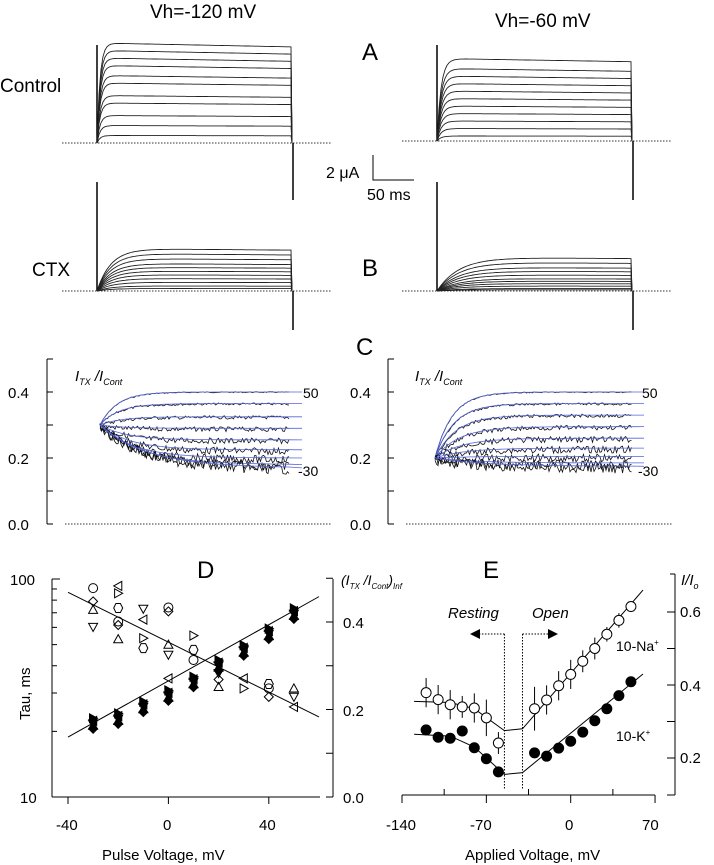 The height and width of the screenshot is (865, 714). Describe the element at coordinates (539, 457) in the screenshot. I see `panel-c-right-fit--10` at that location.